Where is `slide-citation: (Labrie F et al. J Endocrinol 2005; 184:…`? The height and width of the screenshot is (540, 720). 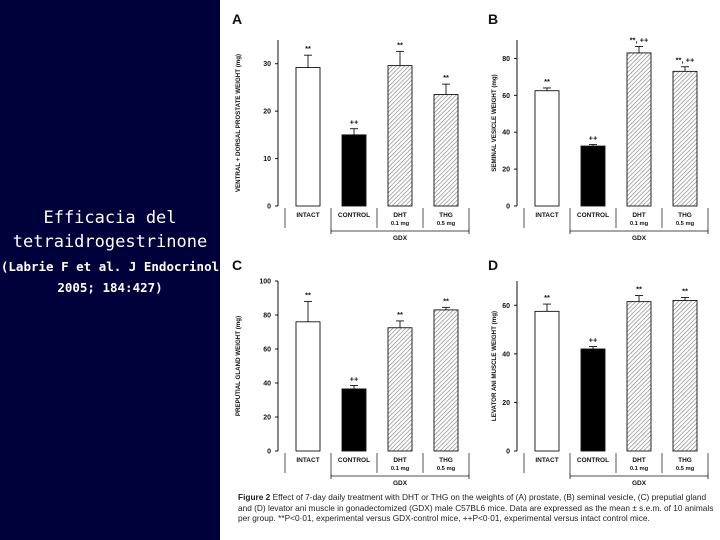 slide-citation: (Labrie F et al. J Endocrinol 2005; 184:… is located at coordinates (110, 277).